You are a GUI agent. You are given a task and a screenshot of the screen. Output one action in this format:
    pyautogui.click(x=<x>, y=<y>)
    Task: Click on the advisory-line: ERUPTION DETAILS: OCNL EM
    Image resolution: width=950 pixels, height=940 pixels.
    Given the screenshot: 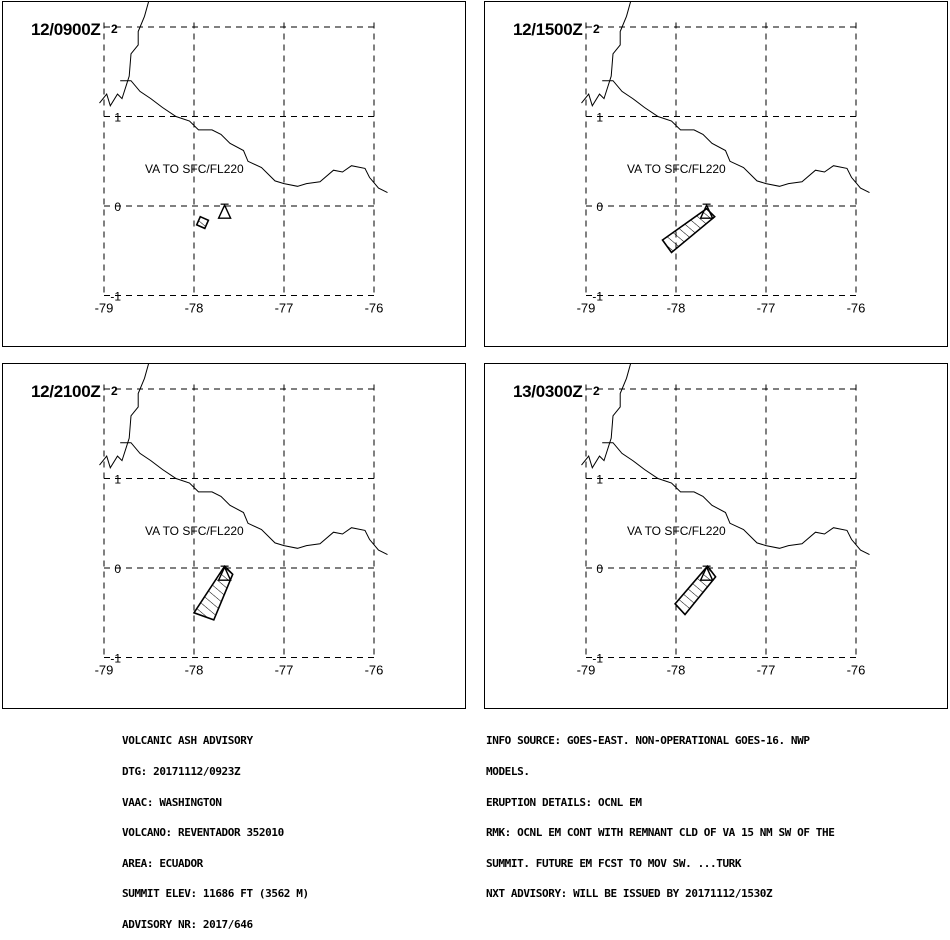 What is the action you would take?
    pyautogui.click(x=564, y=802)
    